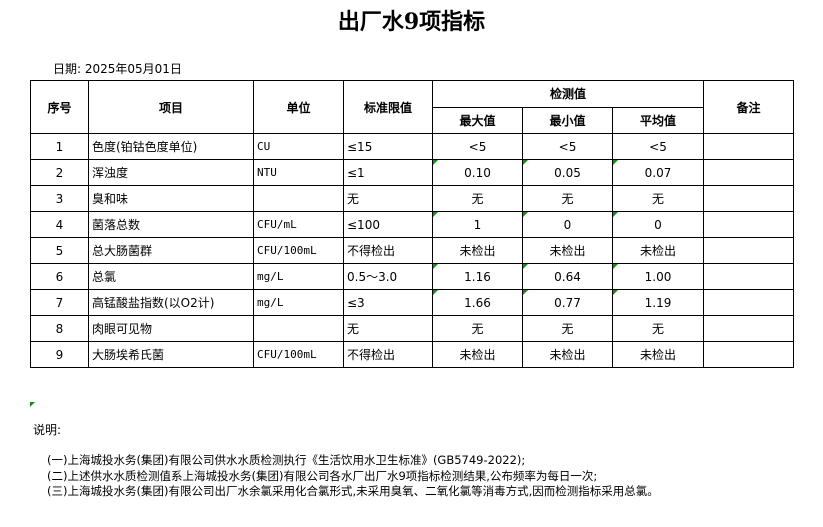  I want to click on cell-limit: ≤100, so click(388, 224).